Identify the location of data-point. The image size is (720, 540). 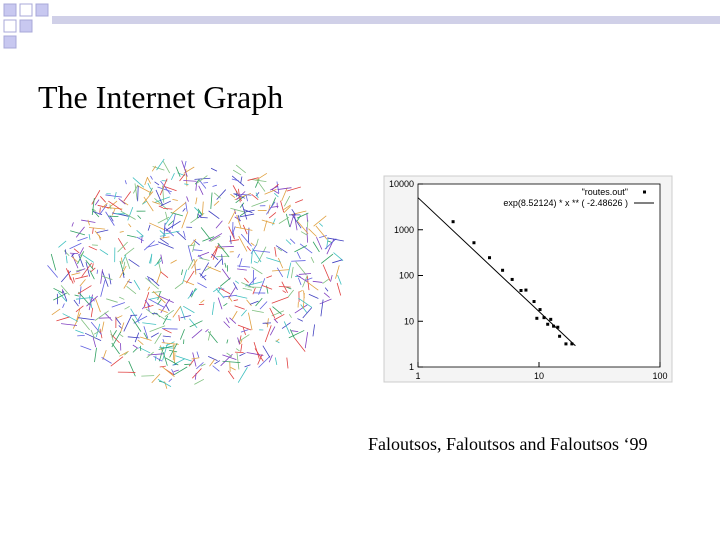
(544, 318).